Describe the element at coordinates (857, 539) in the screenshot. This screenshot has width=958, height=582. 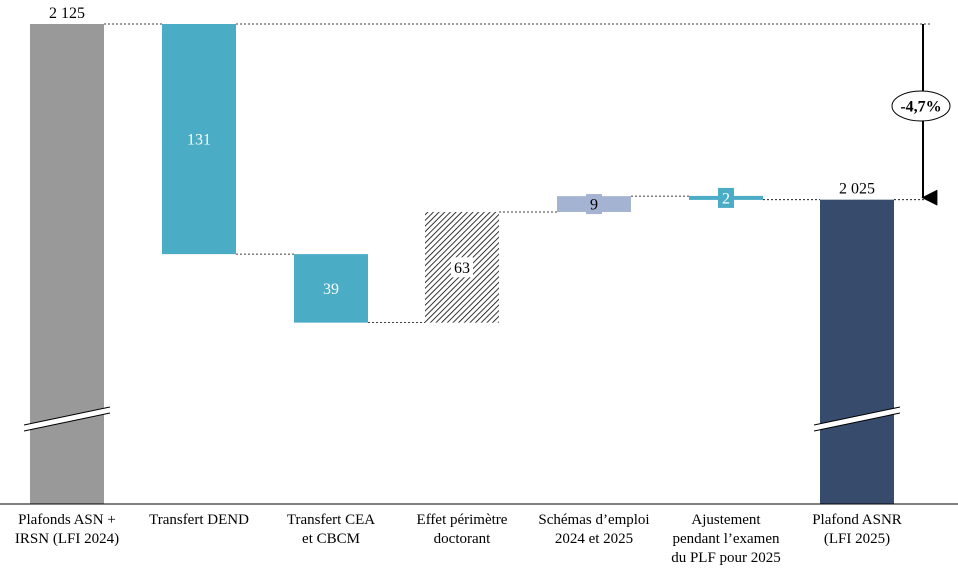
I see `category-label-line: (LFI 2025)` at that location.